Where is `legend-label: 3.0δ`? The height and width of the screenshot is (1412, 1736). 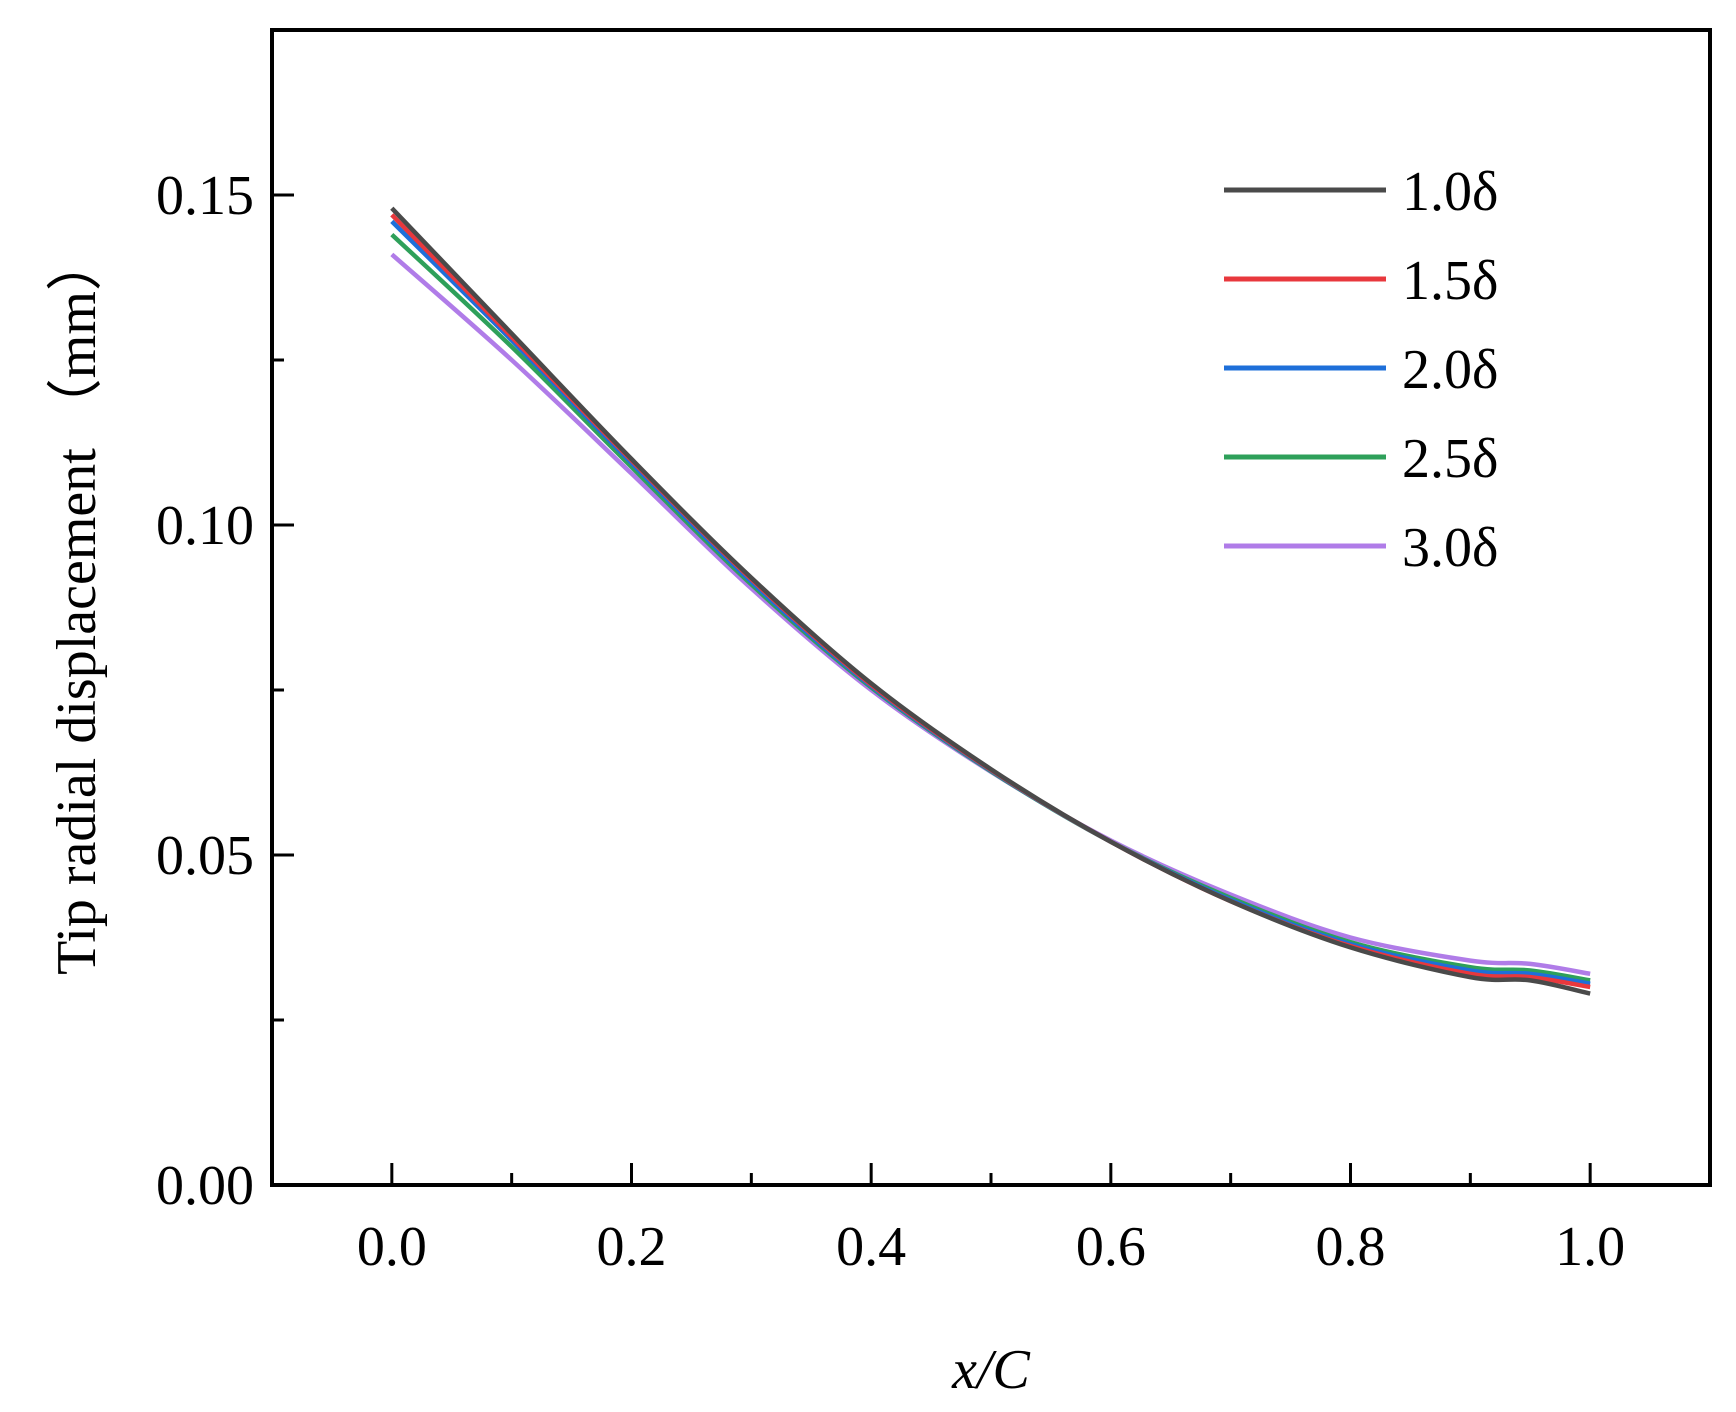
legend-label: 3.0δ is located at coordinates (1450, 548).